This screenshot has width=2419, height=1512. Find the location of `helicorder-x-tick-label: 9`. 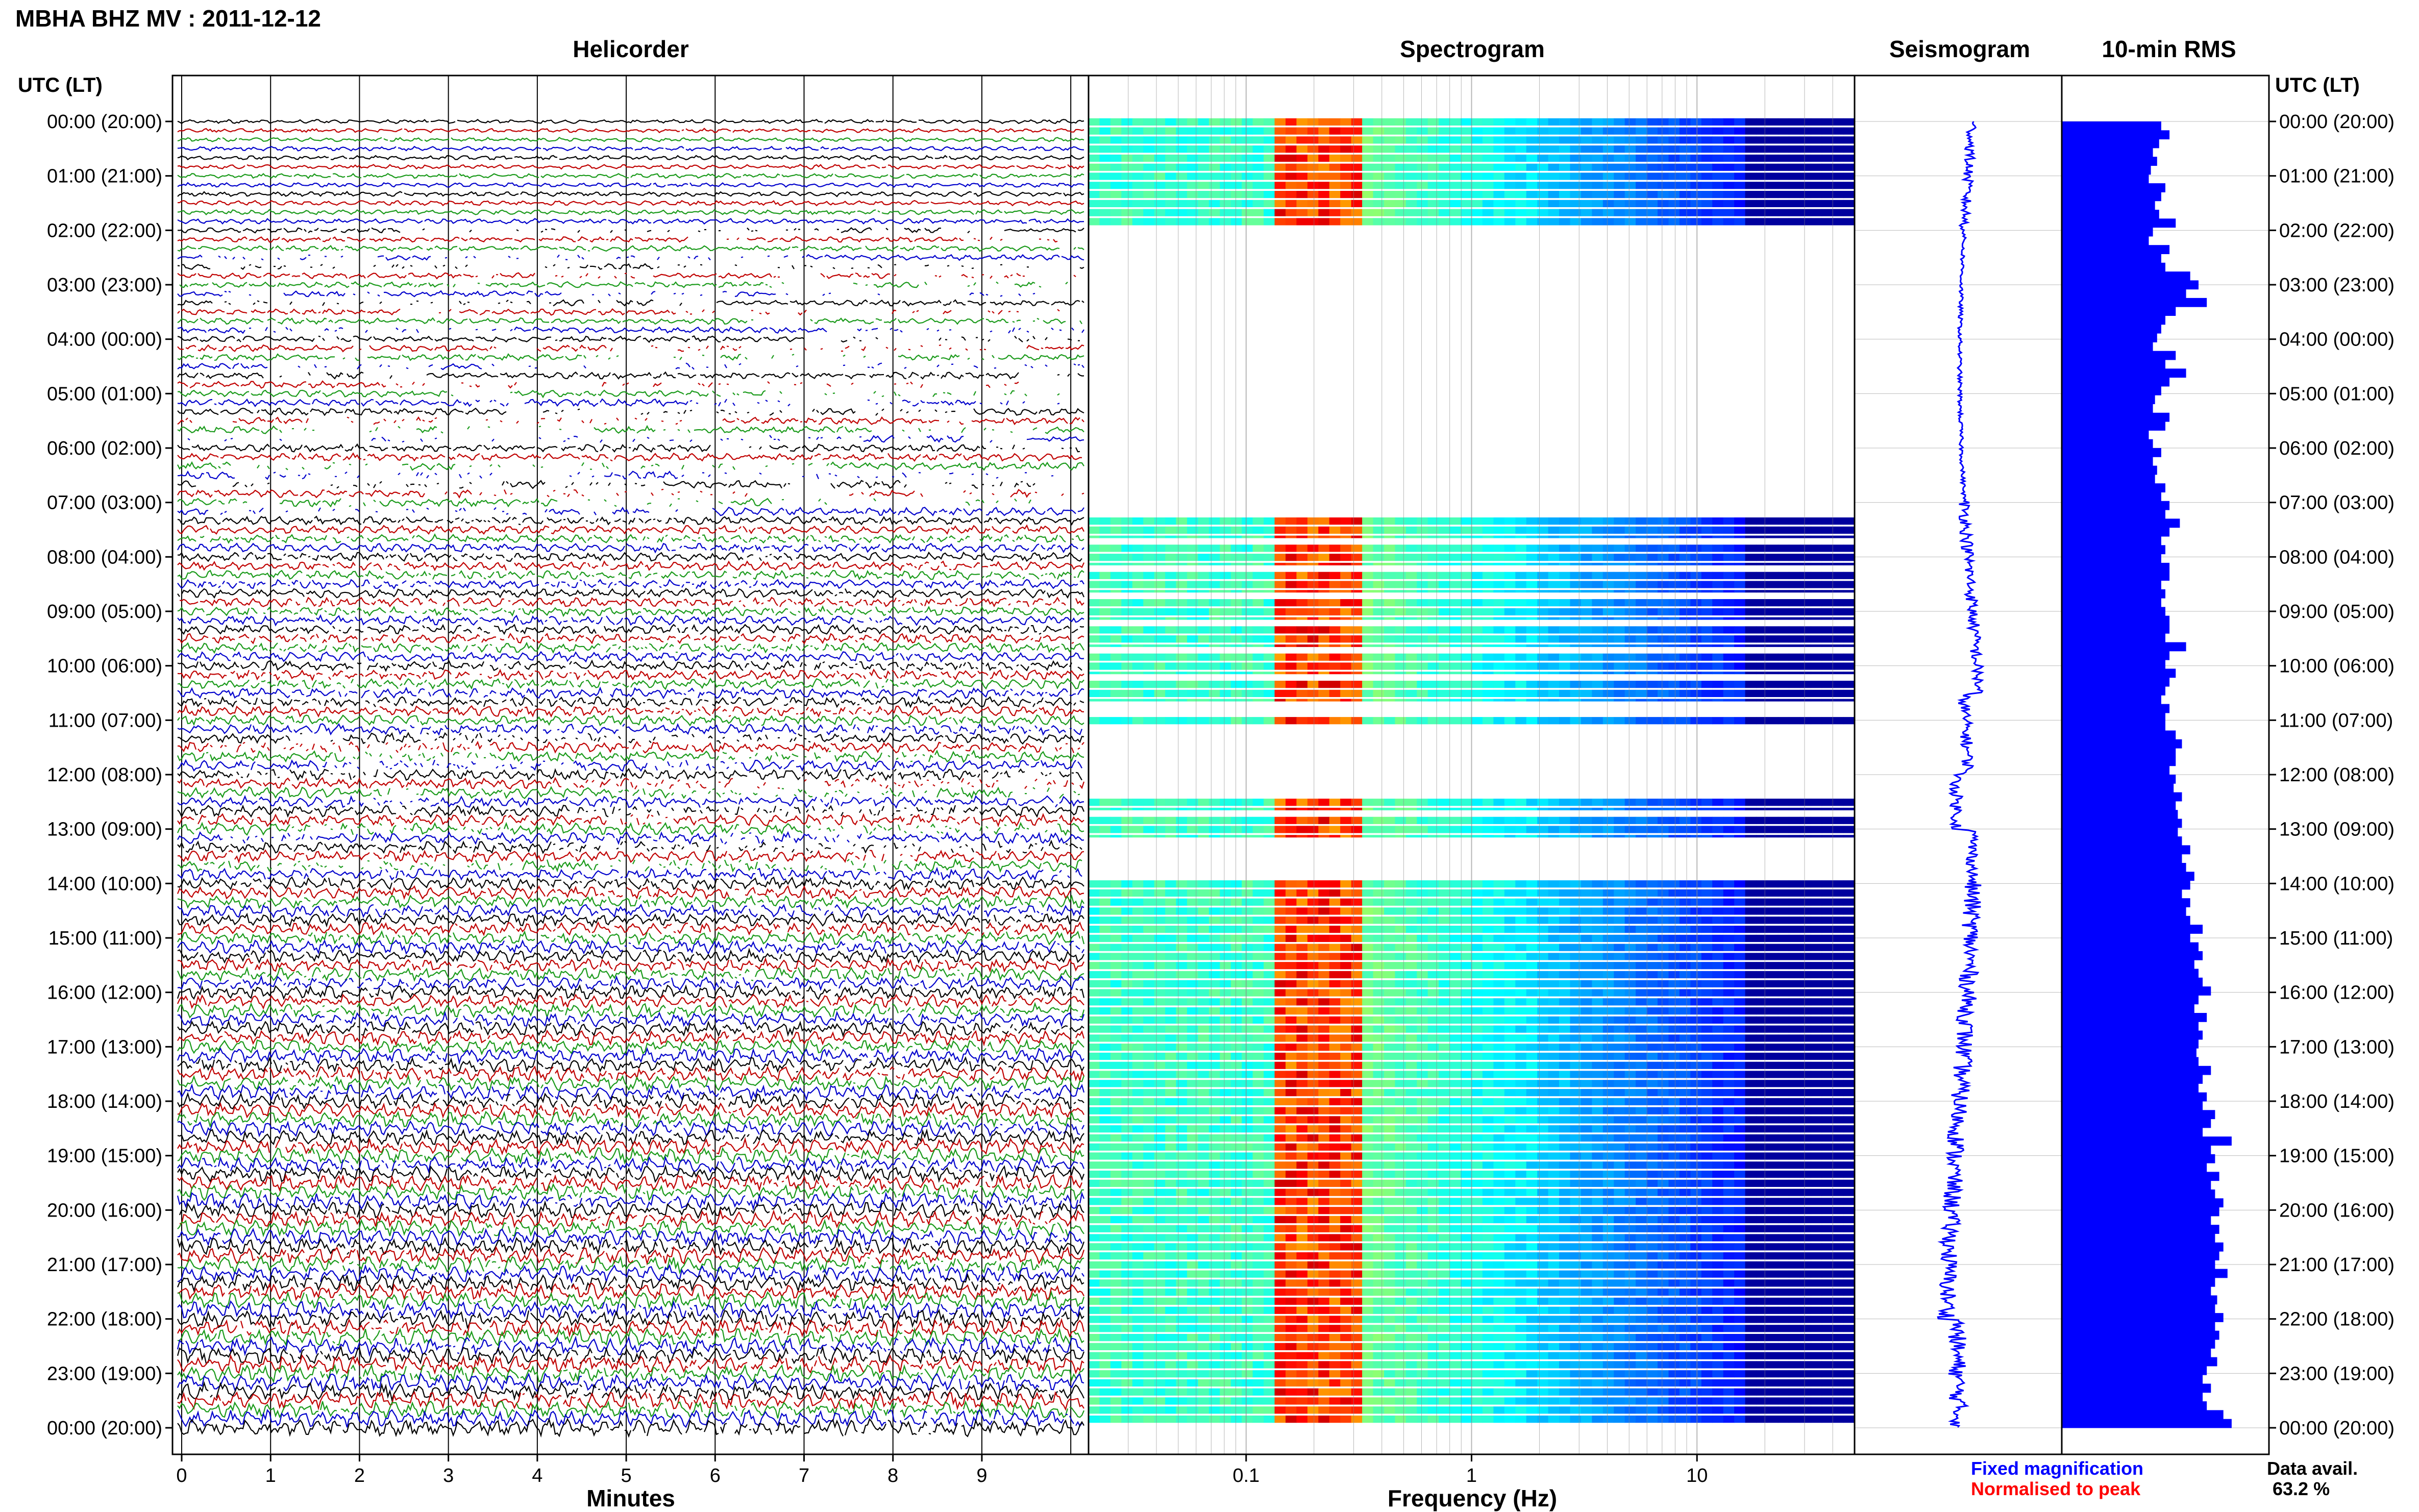

helicorder-x-tick-label: 9 is located at coordinates (981, 1475).